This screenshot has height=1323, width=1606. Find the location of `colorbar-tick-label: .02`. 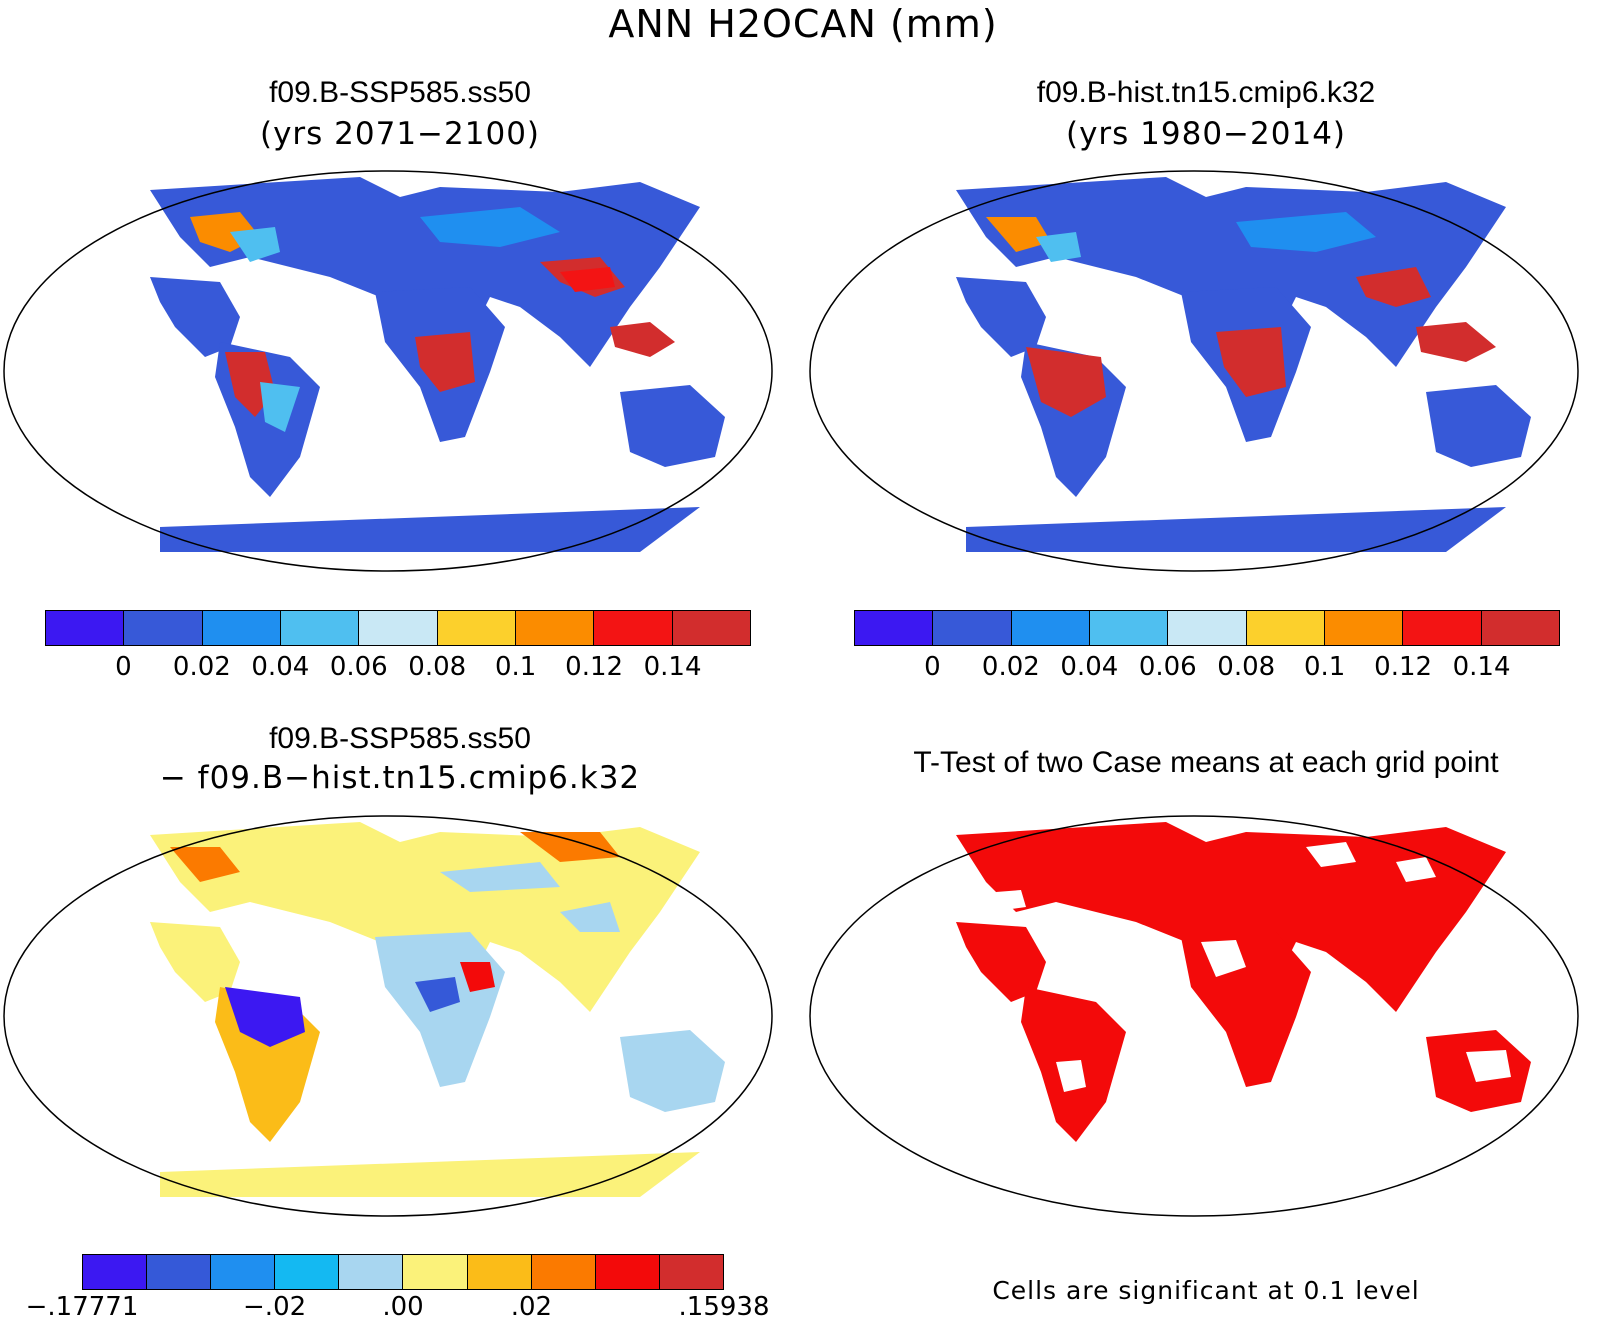

colorbar-tick-label: .02 is located at coordinates (531, 1307).